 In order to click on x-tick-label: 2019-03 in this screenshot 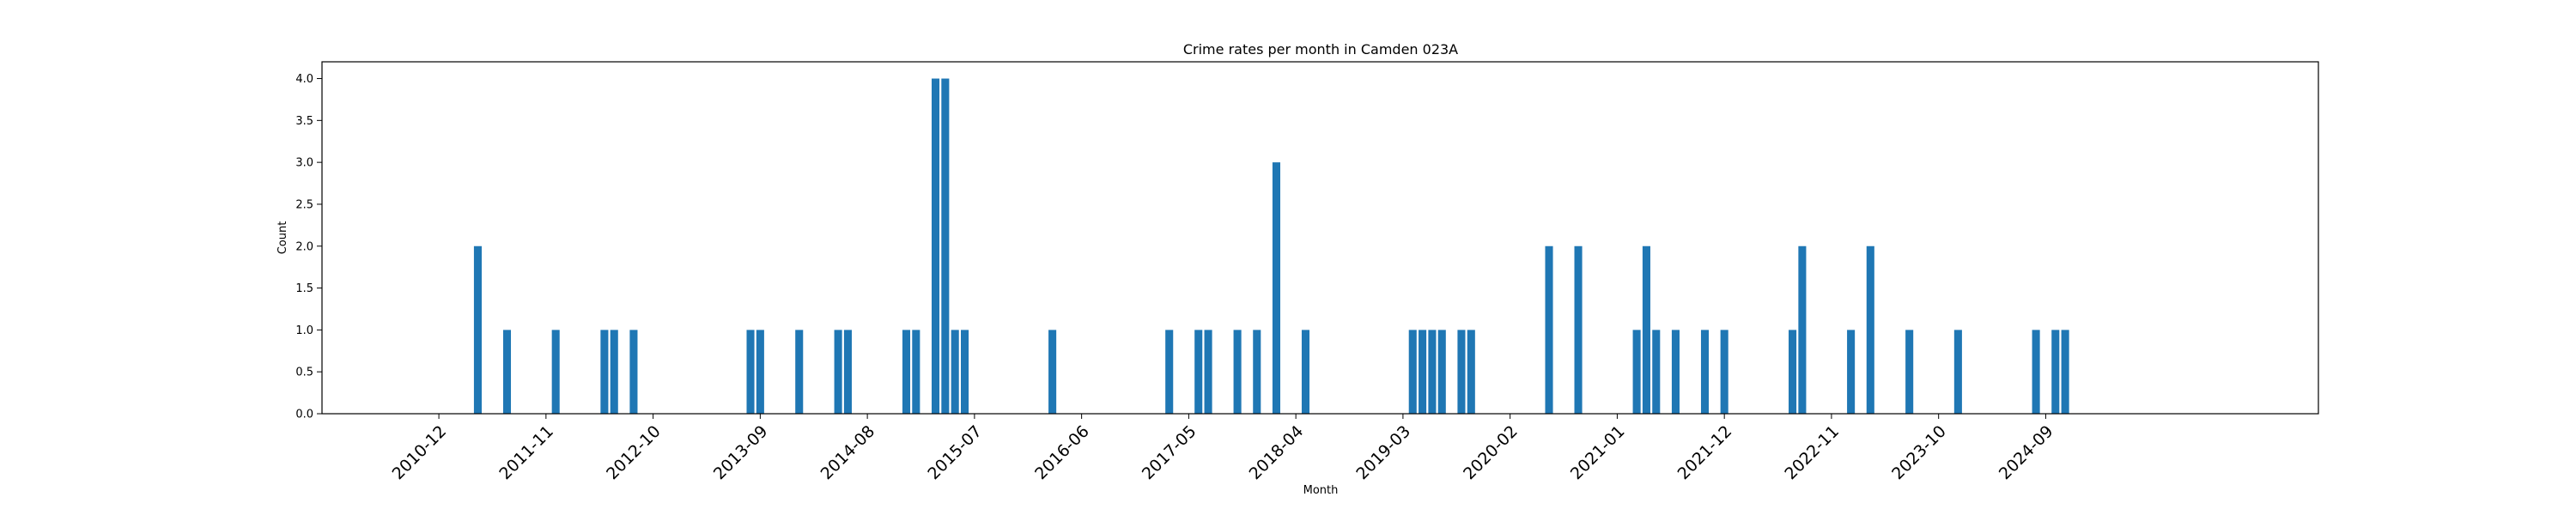, I will do `click(1383, 453)`.